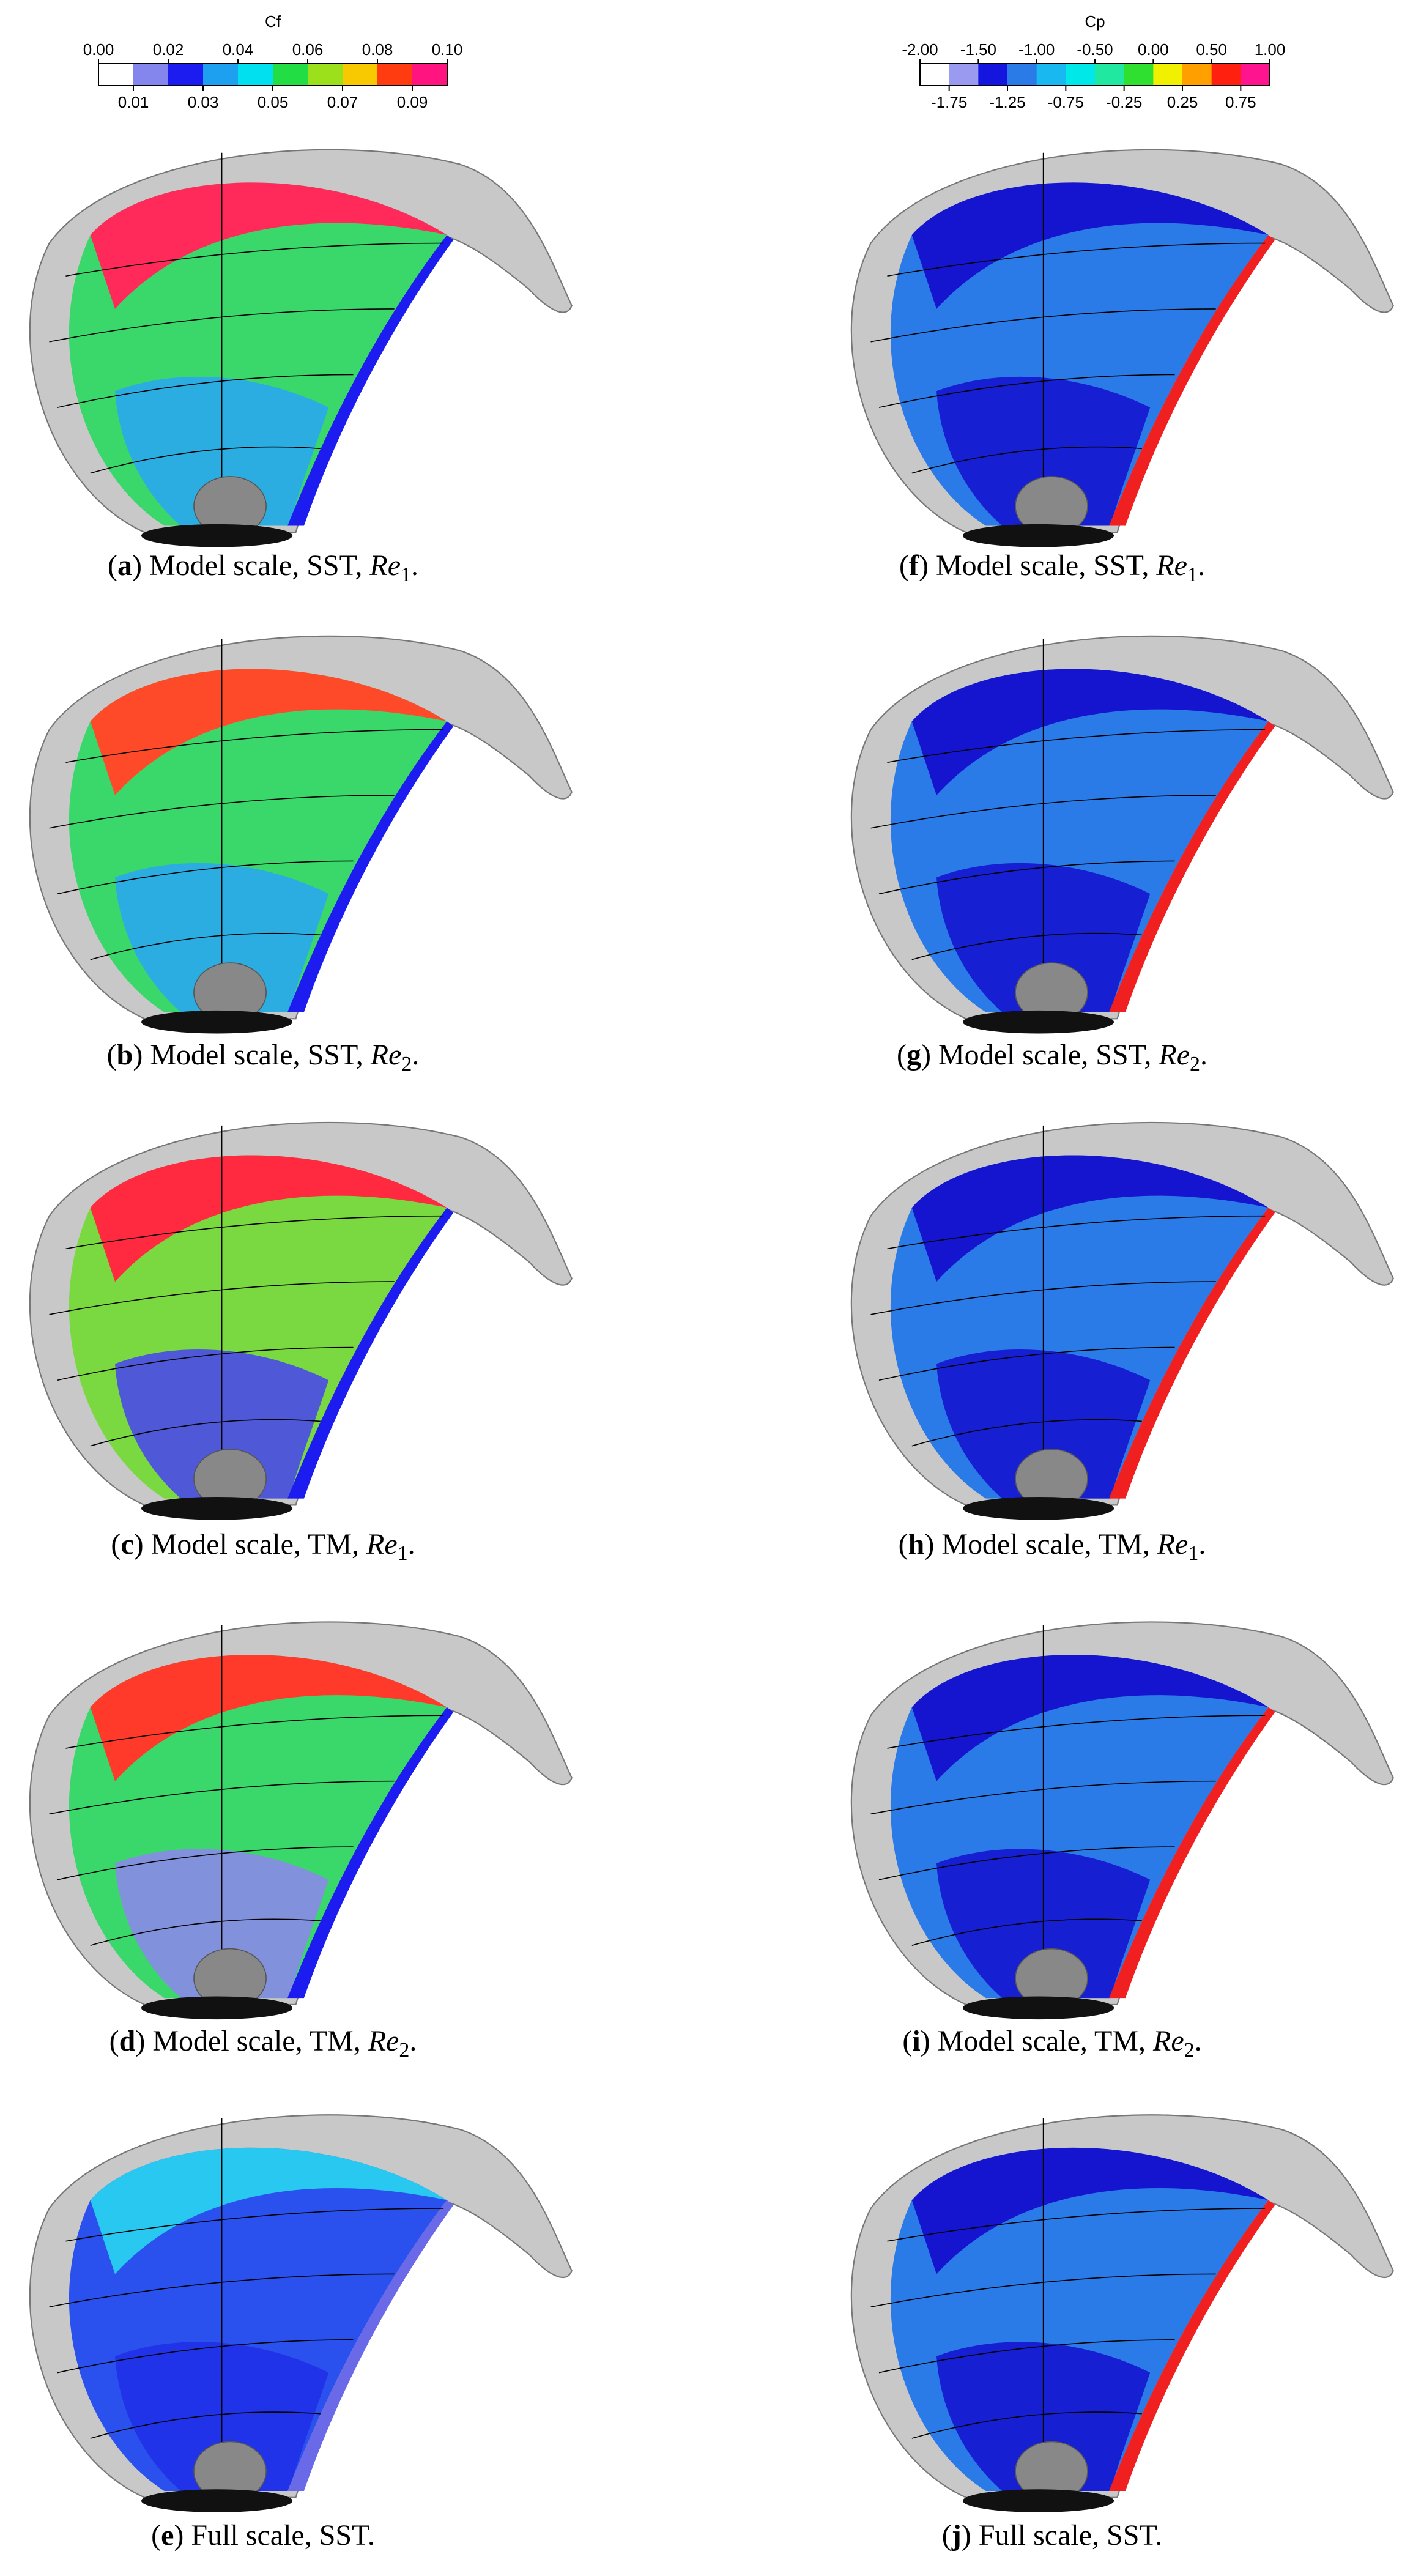  Describe the element at coordinates (1052, 2043) in the screenshot. I see `caption: (i) Model scale, TM, Re2.` at that location.